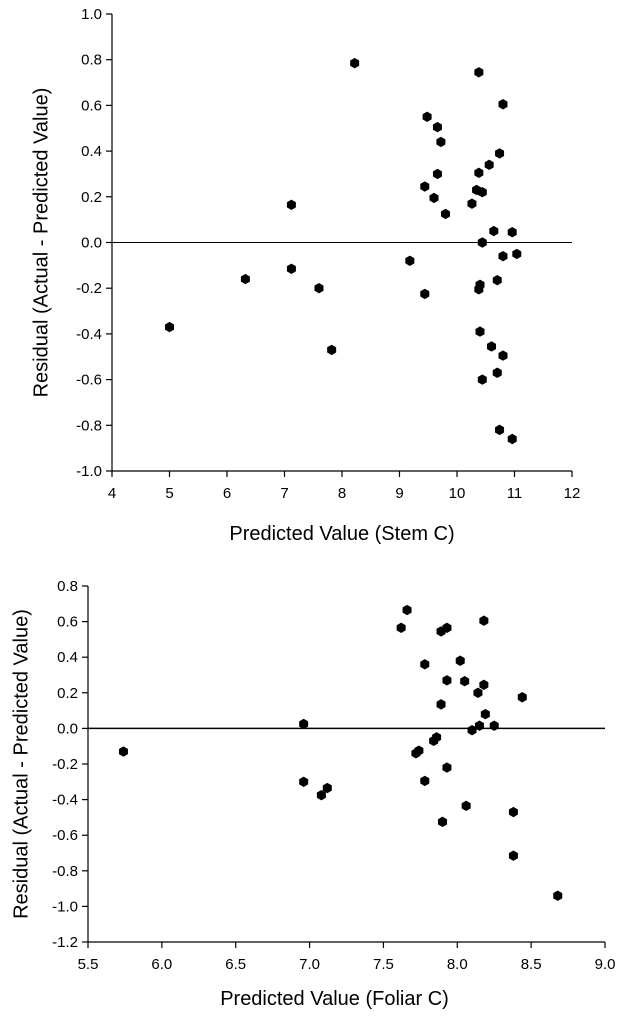  Describe the element at coordinates (161, 964) in the screenshot. I see `x-tick-label: 6.0` at that location.